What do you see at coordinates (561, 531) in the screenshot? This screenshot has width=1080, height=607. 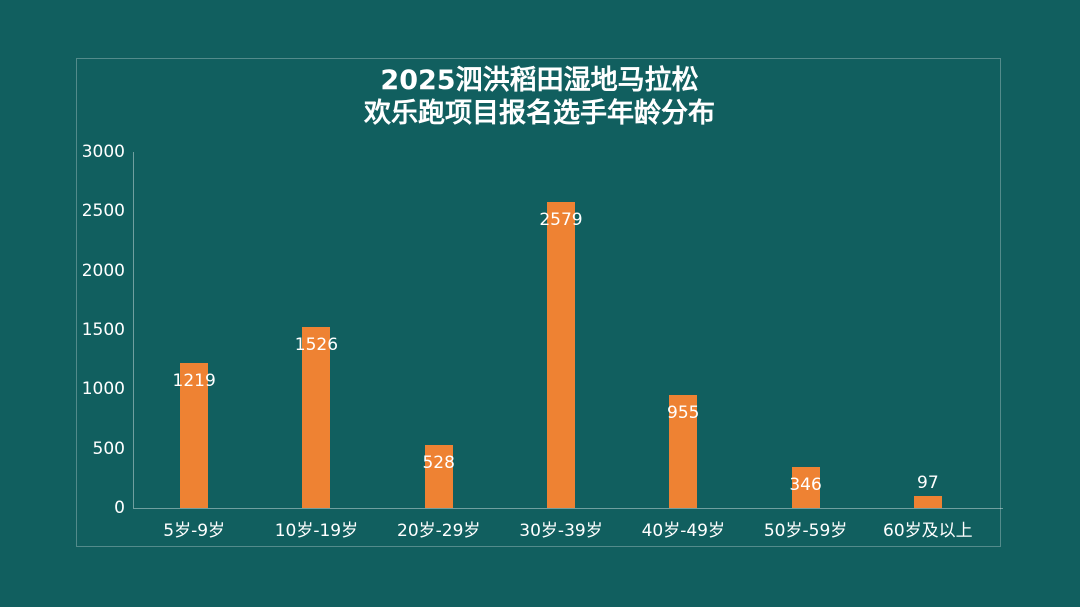 I see `x-axis-category-label: 30岁-39岁` at bounding box center [561, 531].